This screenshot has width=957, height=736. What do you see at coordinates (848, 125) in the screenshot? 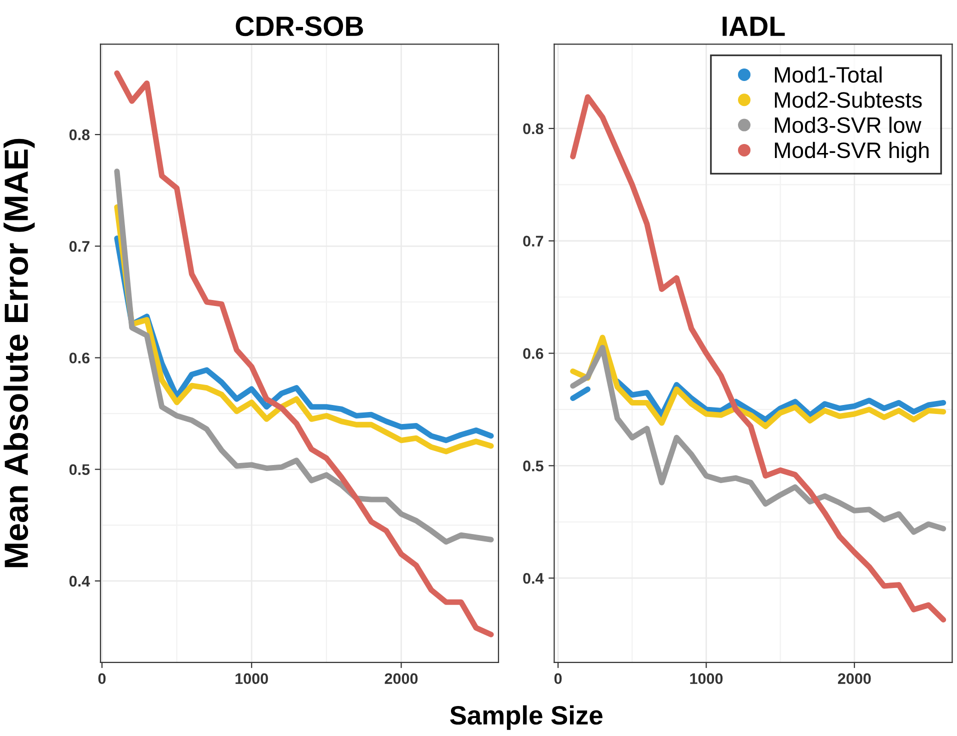
I see `legend-label: Mod3-SVR low` at bounding box center [848, 125].